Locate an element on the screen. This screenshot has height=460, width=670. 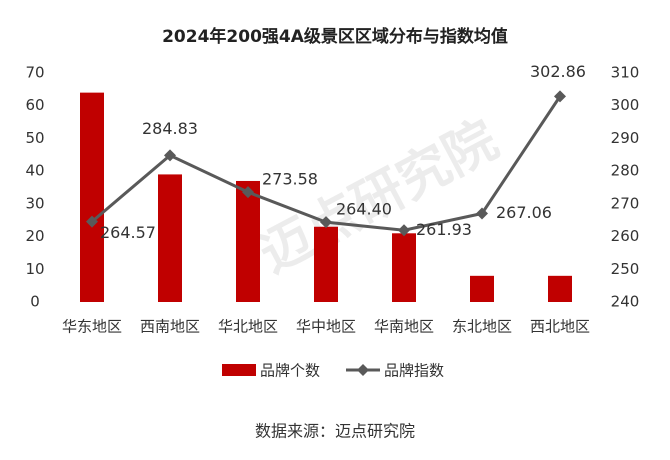
y2-tick-label: 260 is located at coordinates (625, 236).